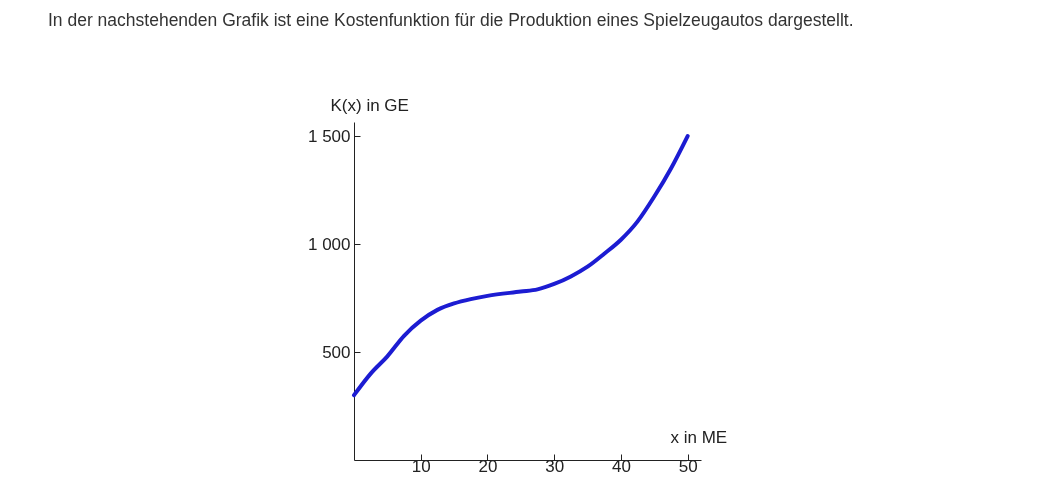  What do you see at coordinates (329, 244) in the screenshot?
I see `y-tick-label: 1 000` at bounding box center [329, 244].